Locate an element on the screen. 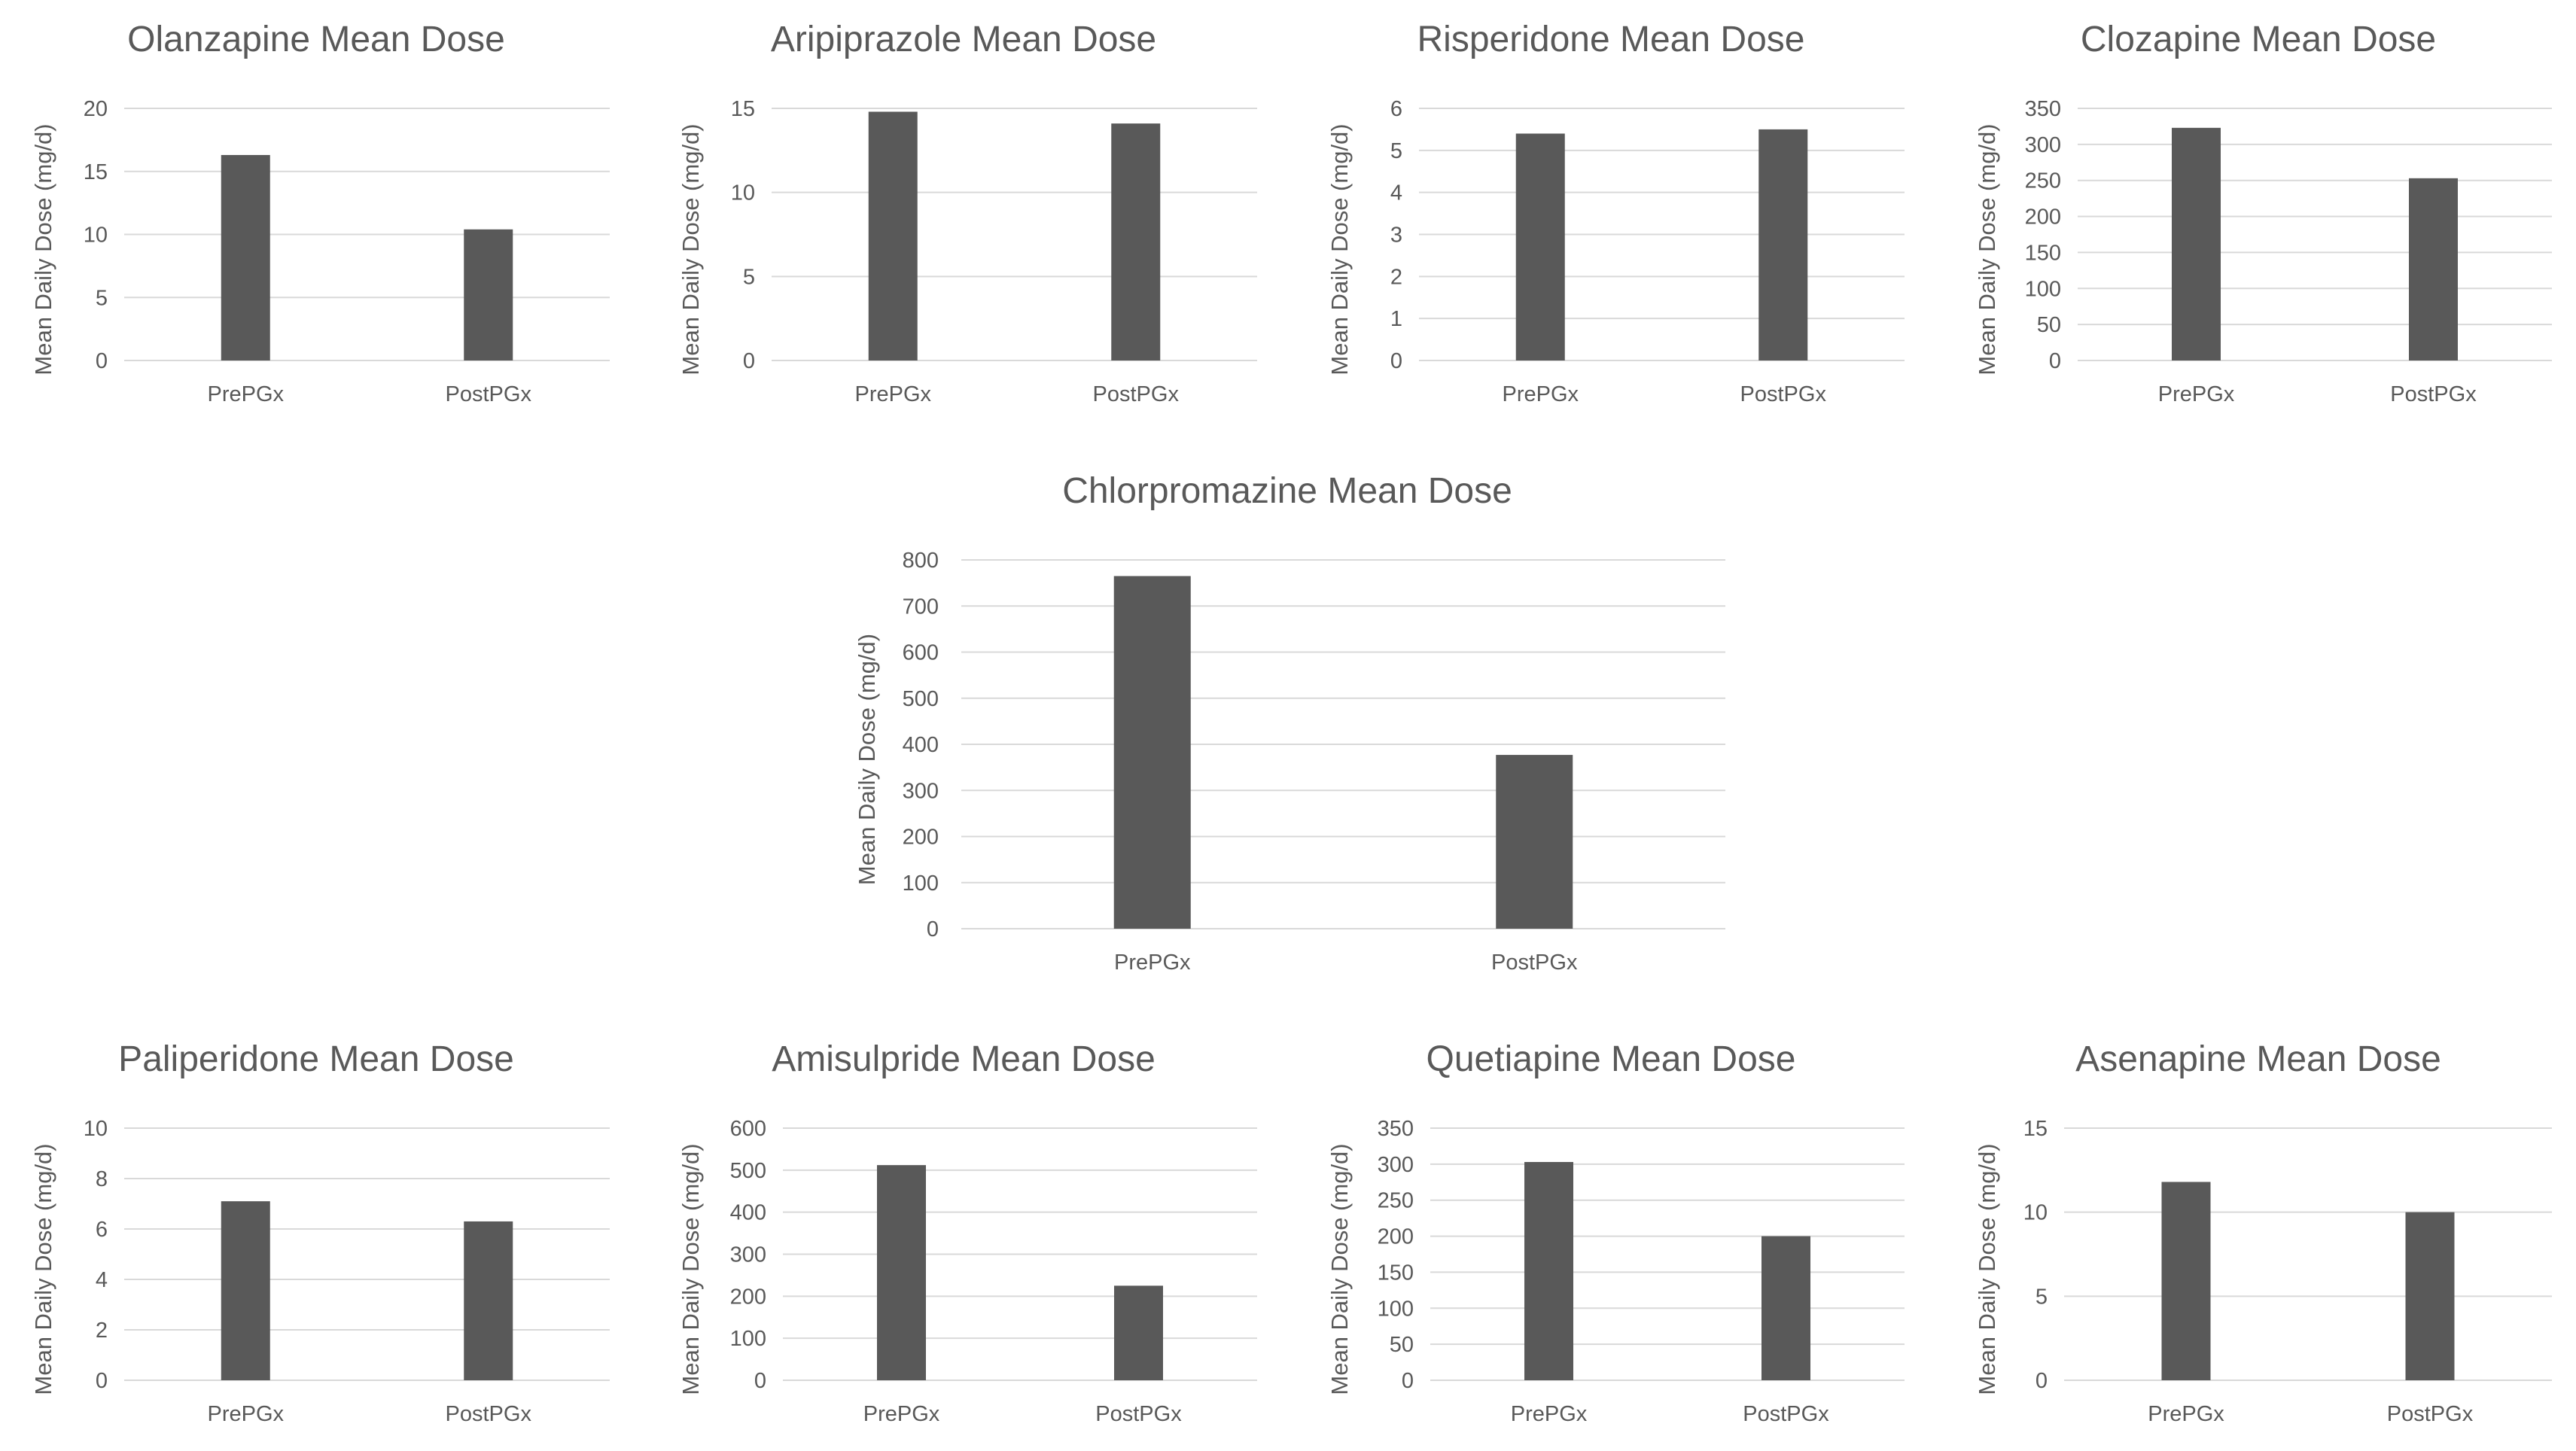 This screenshot has width=2576, height=1451. y-tick-label: 400 is located at coordinates (921, 745).